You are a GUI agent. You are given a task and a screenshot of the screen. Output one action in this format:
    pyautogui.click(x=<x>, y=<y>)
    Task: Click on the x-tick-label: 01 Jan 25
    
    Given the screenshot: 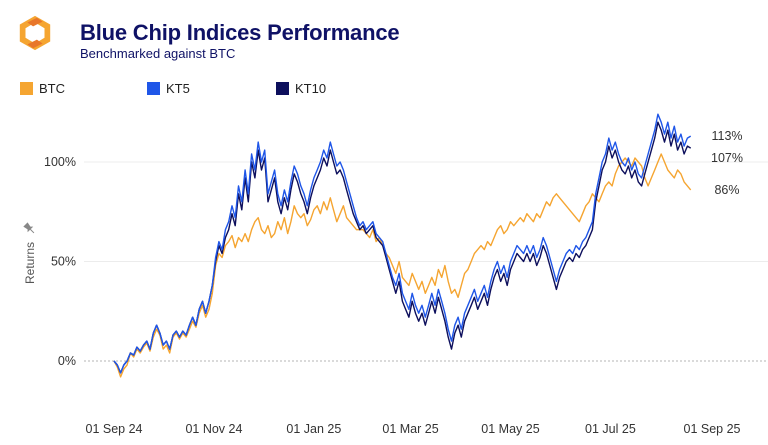 What is the action you would take?
    pyautogui.click(x=313, y=429)
    